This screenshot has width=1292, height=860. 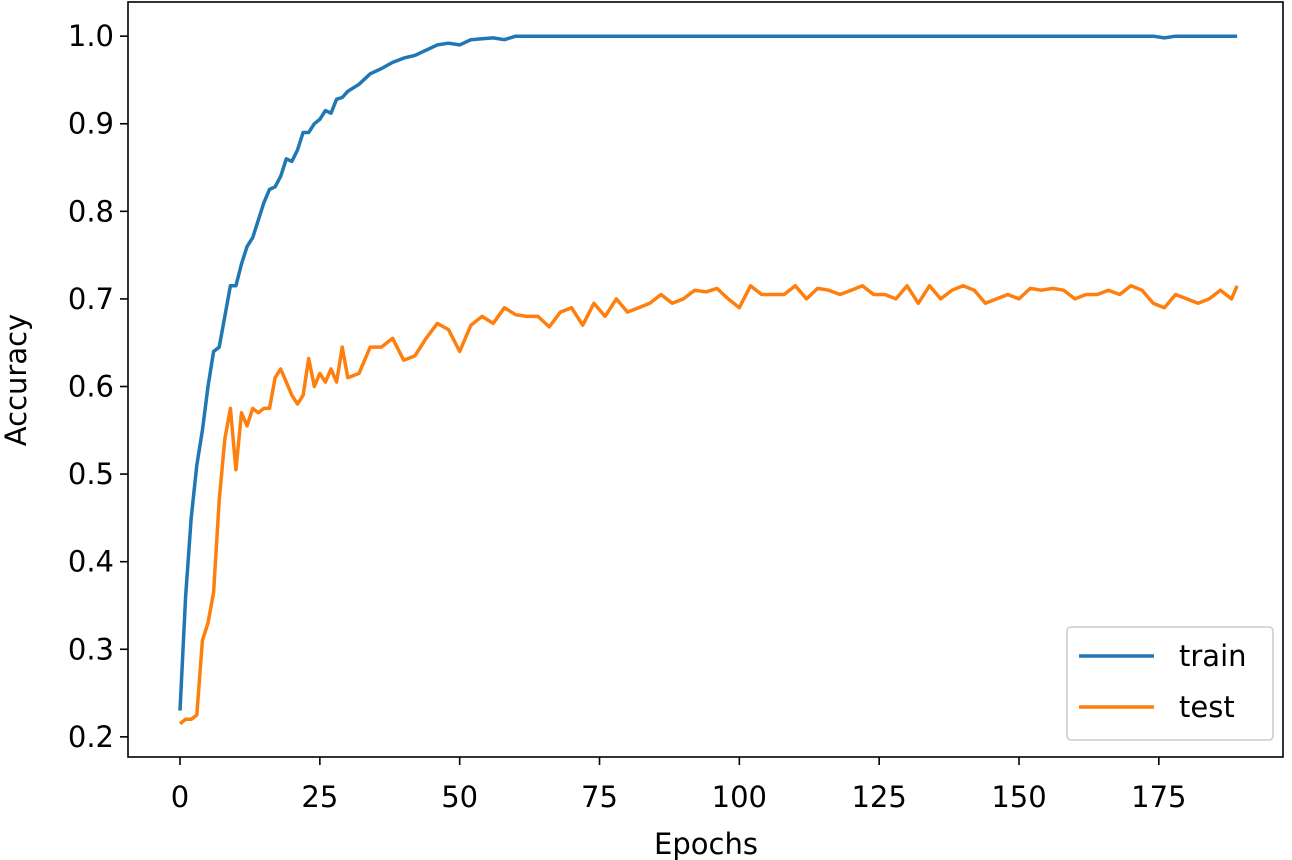 I want to click on x-tick-label: 25, so click(x=319, y=797).